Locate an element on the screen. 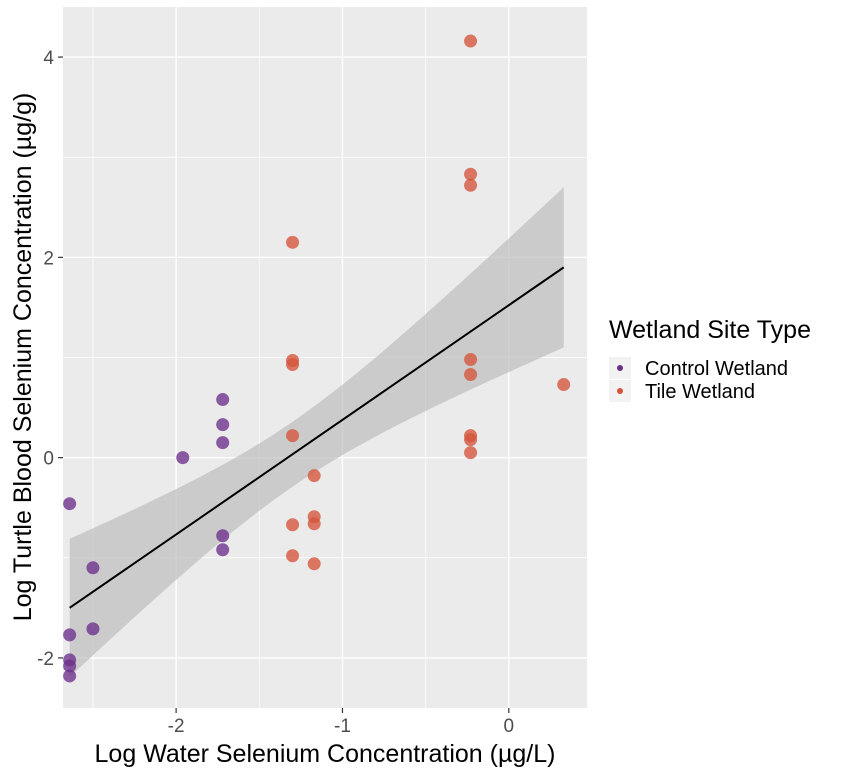 The width and height of the screenshot is (852, 775). legend-key-tile-dot is located at coordinates (620, 391).